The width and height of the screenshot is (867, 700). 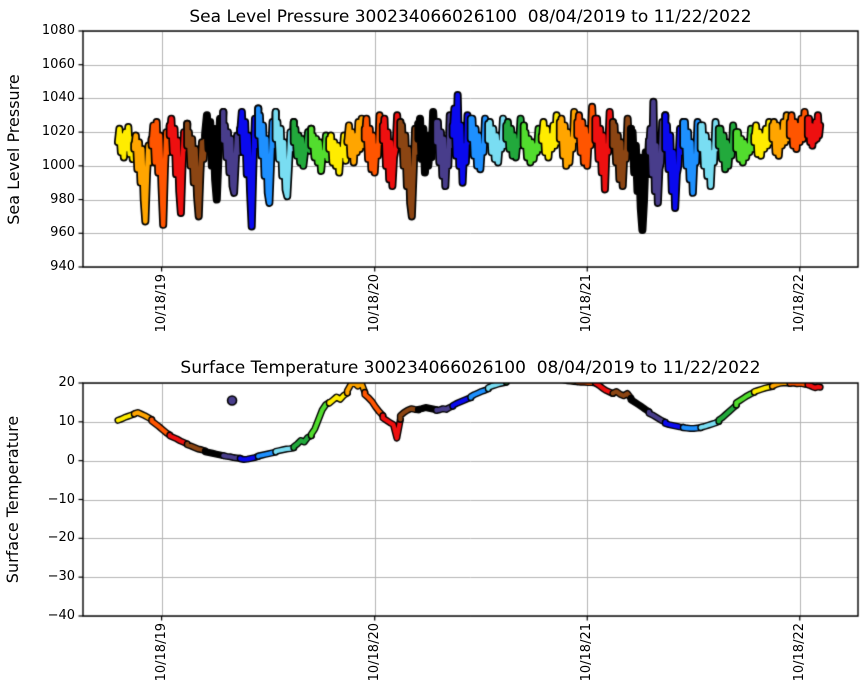 I want to click on pressure-y-tick-label: 1040, so click(x=58, y=98).